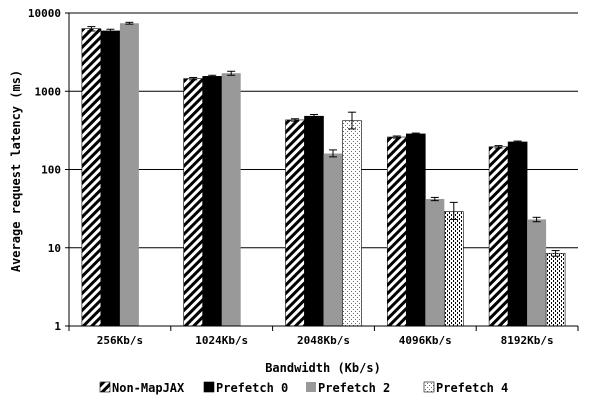  What do you see at coordinates (303, 388) in the screenshot?
I see `legend: Non-MapJAX Prefetch 0 Prefetch 2 Prefetch 4` at bounding box center [303, 388].